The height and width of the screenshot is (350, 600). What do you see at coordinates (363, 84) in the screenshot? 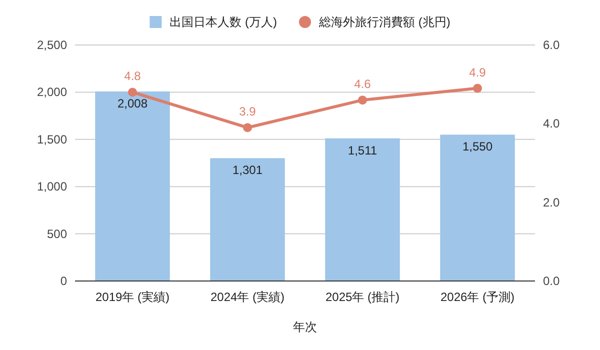
I see `data-label: 4.6` at bounding box center [363, 84].